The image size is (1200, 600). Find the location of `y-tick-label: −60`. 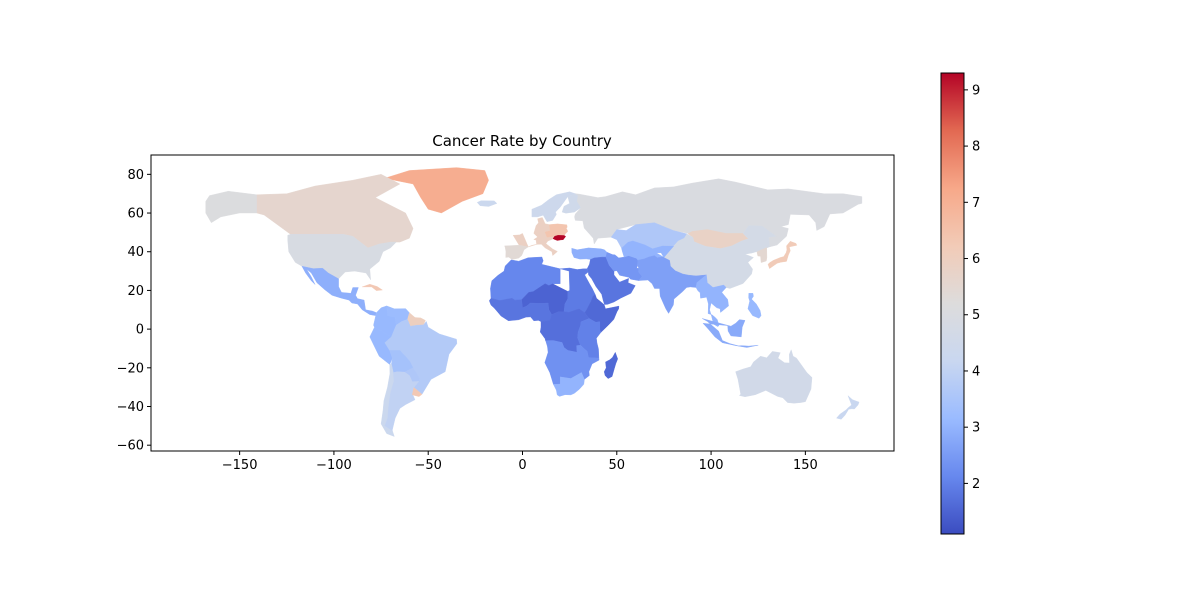

y-tick-label: −60 is located at coordinates (130, 446).